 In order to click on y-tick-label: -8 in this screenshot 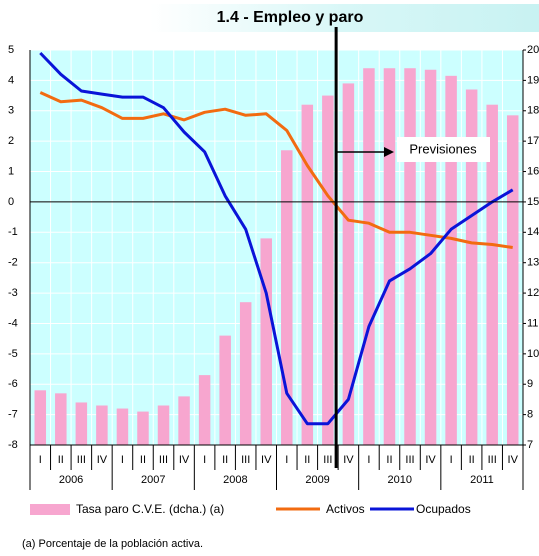, I will do `click(13, 445)`.